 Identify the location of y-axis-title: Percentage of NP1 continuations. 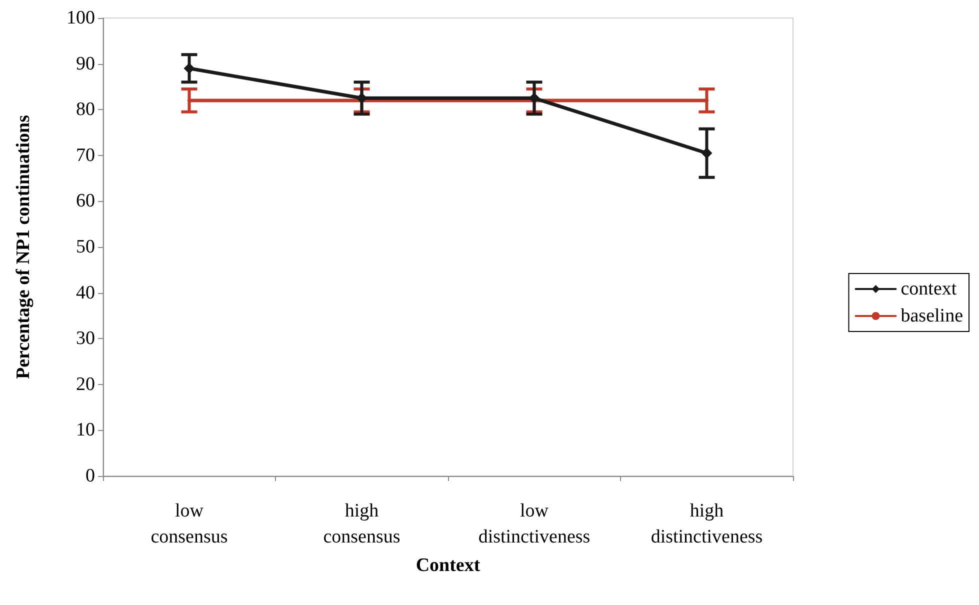
(23, 247).